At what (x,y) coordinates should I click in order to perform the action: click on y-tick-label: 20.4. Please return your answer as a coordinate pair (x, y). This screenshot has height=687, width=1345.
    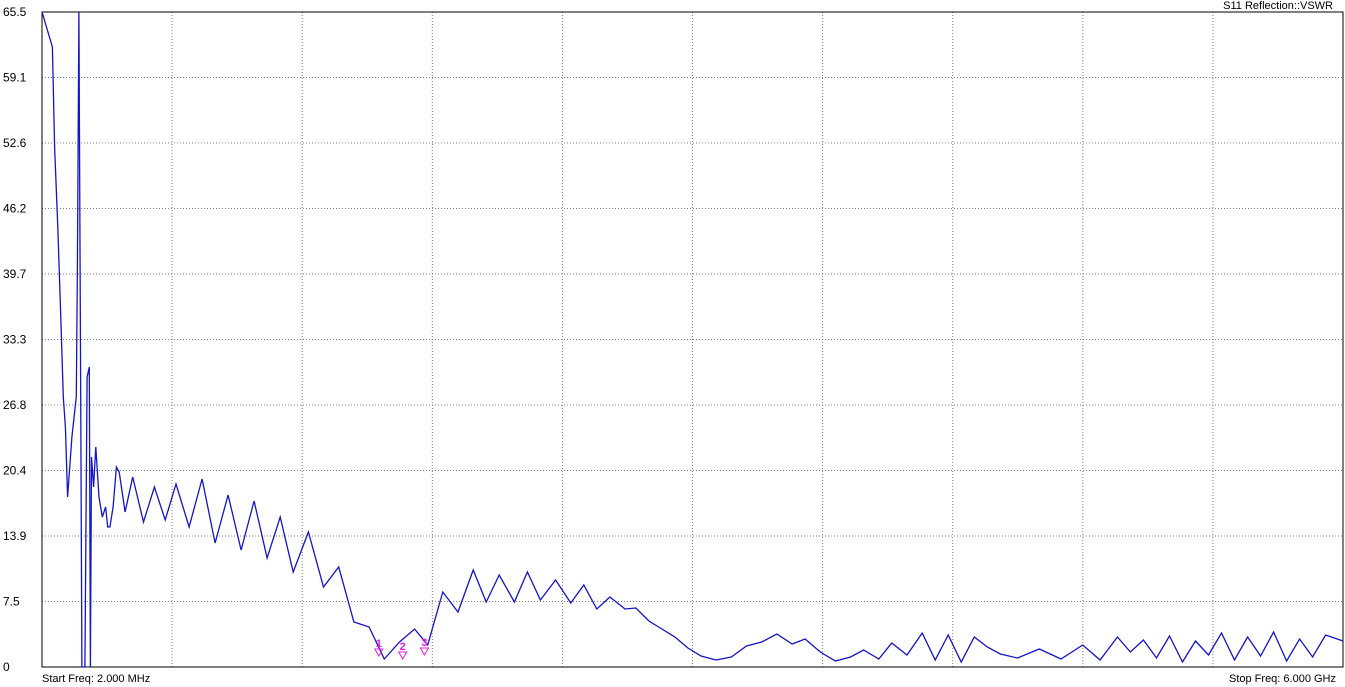
    Looking at the image, I should click on (15, 471).